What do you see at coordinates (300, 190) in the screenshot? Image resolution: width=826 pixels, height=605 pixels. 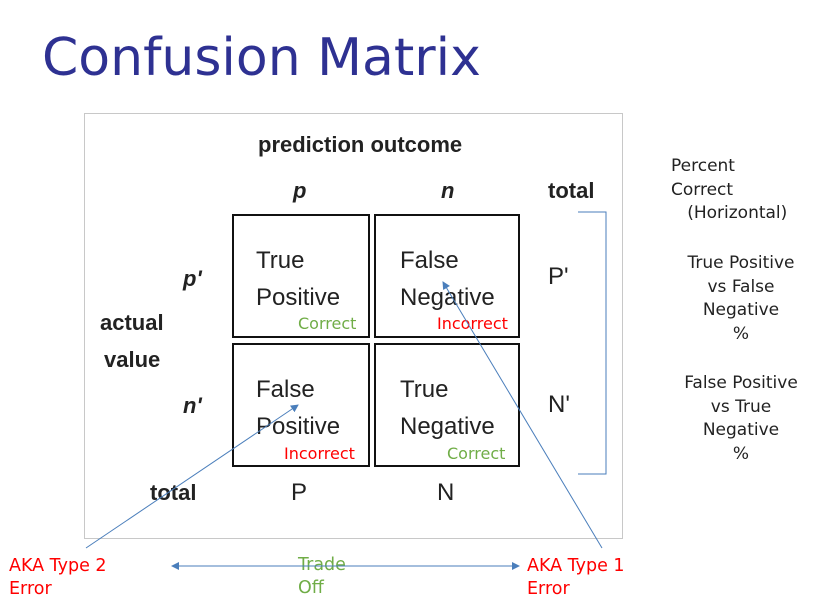 I see `column-header-p: p` at bounding box center [300, 190].